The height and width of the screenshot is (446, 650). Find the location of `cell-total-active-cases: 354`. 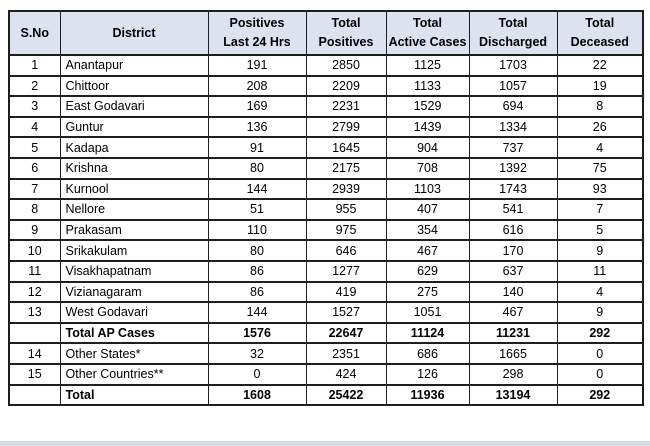

cell-total-active-cases: 354 is located at coordinates (427, 230).